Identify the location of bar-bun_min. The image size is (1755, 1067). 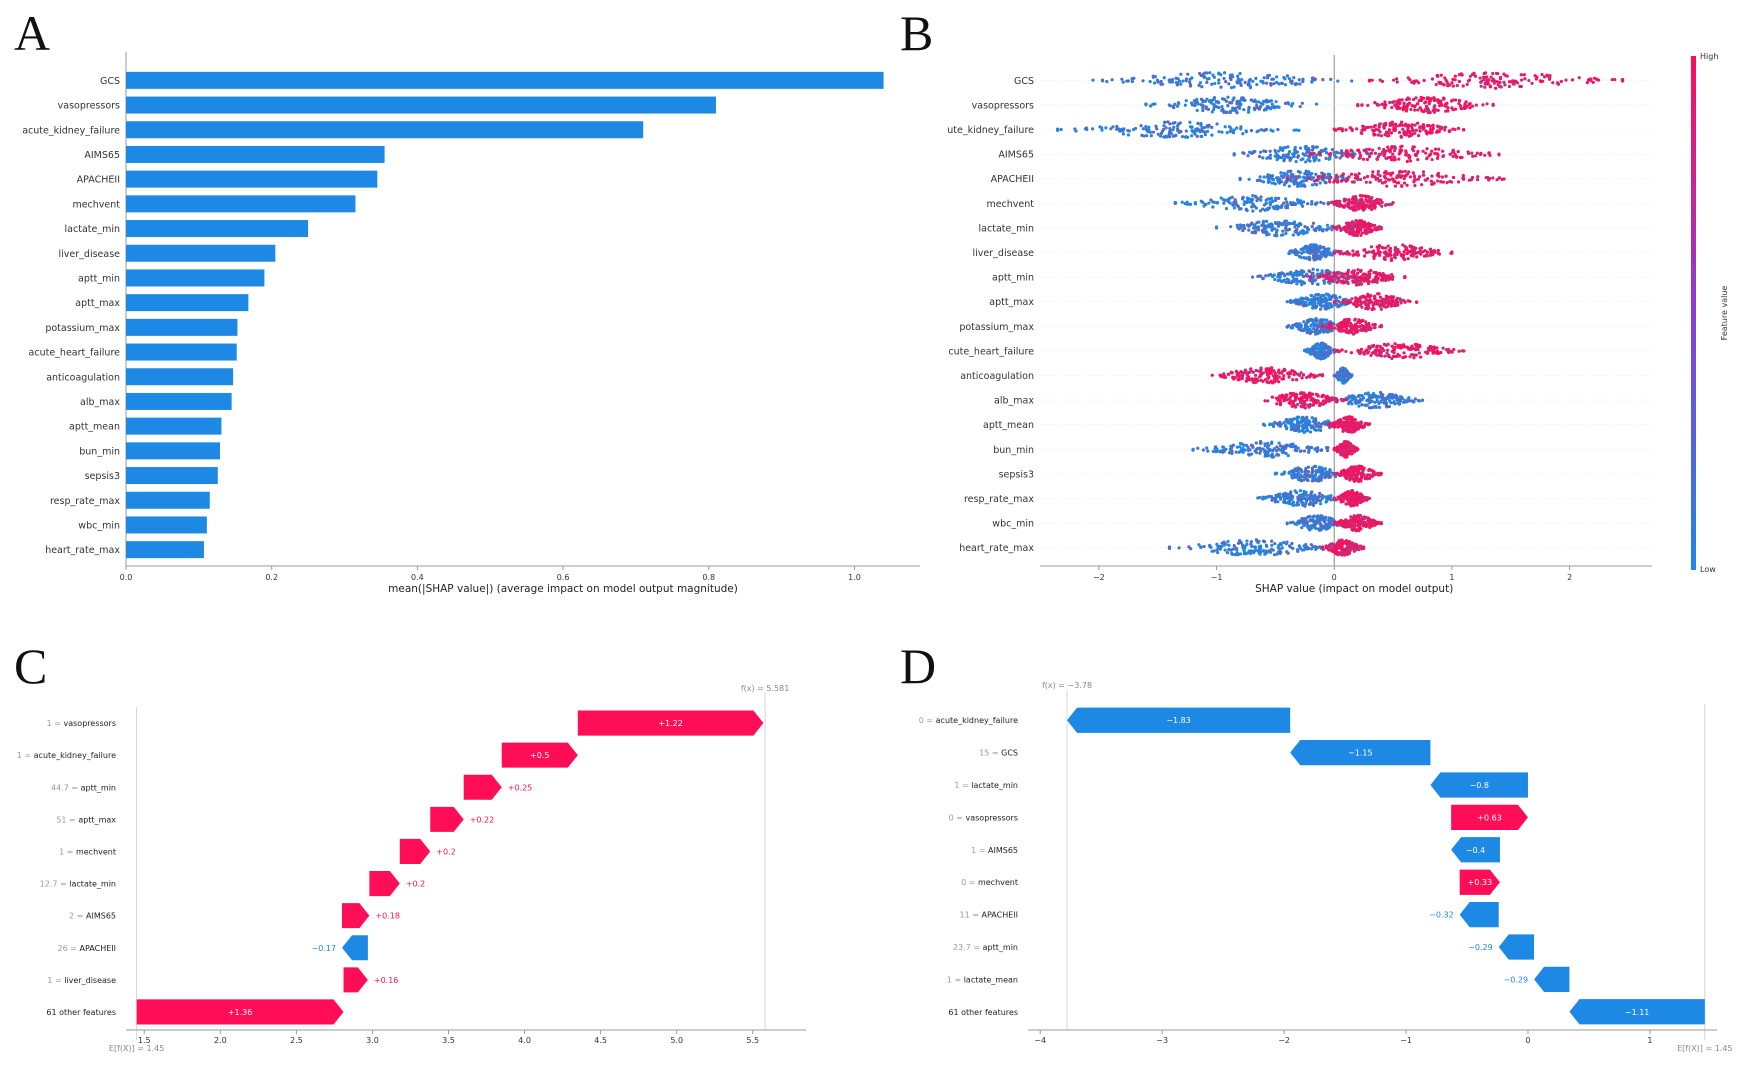
(173, 451).